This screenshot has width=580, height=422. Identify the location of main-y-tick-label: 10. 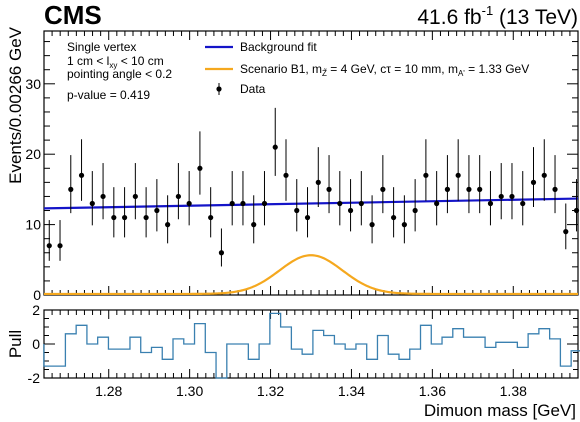
(33, 225).